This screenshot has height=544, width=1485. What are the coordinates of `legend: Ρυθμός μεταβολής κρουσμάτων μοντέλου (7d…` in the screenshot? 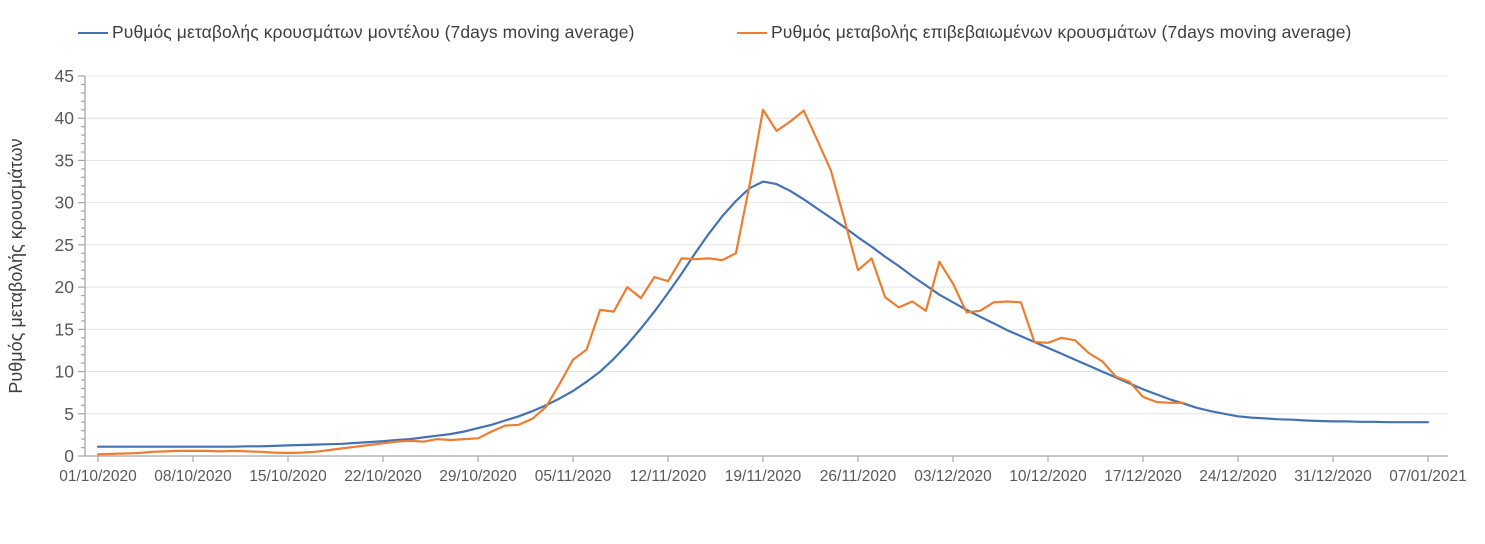 It's located at (742, 36).